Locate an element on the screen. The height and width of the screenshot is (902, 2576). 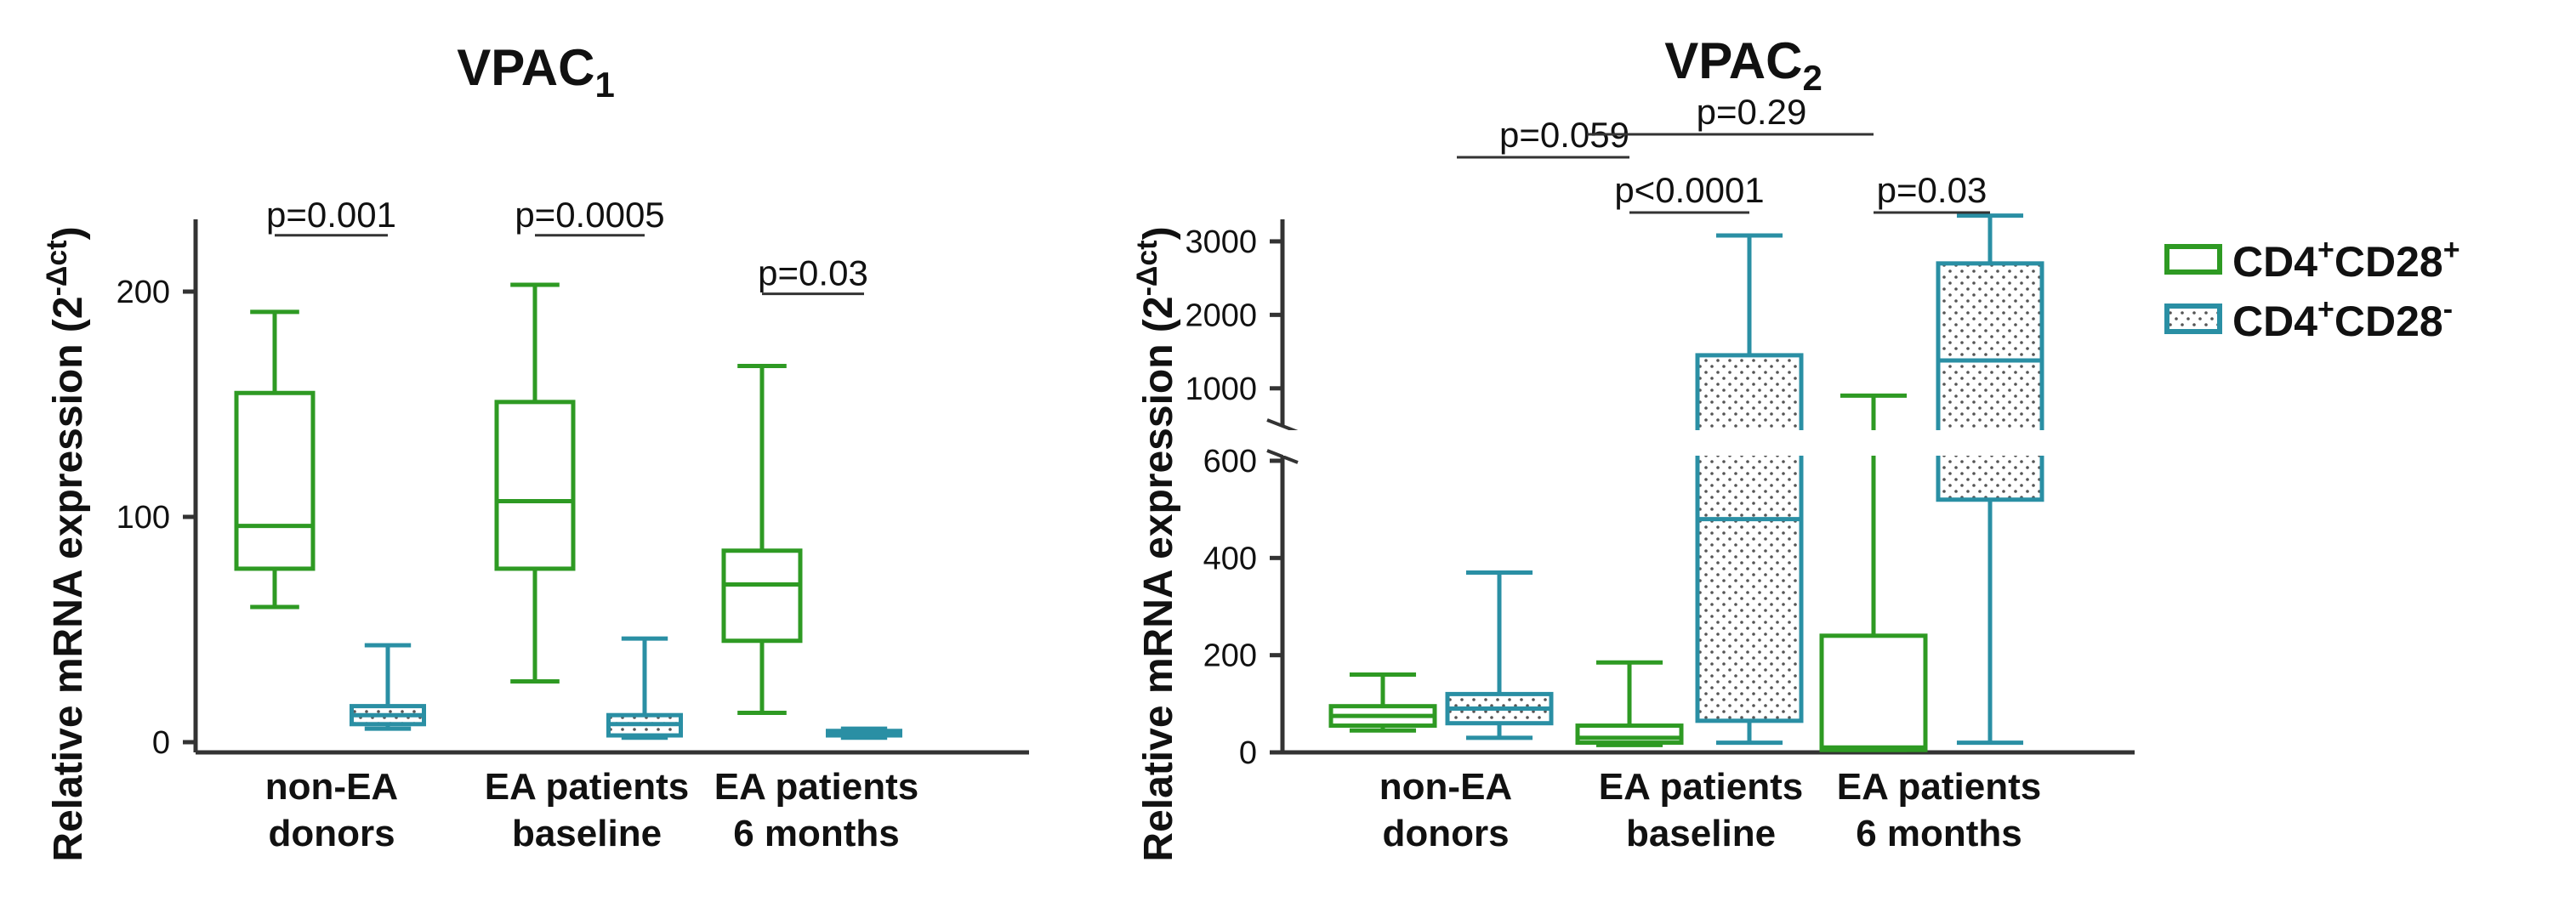
chart2-category-2-line1: EA patients is located at coordinates (1939, 787).